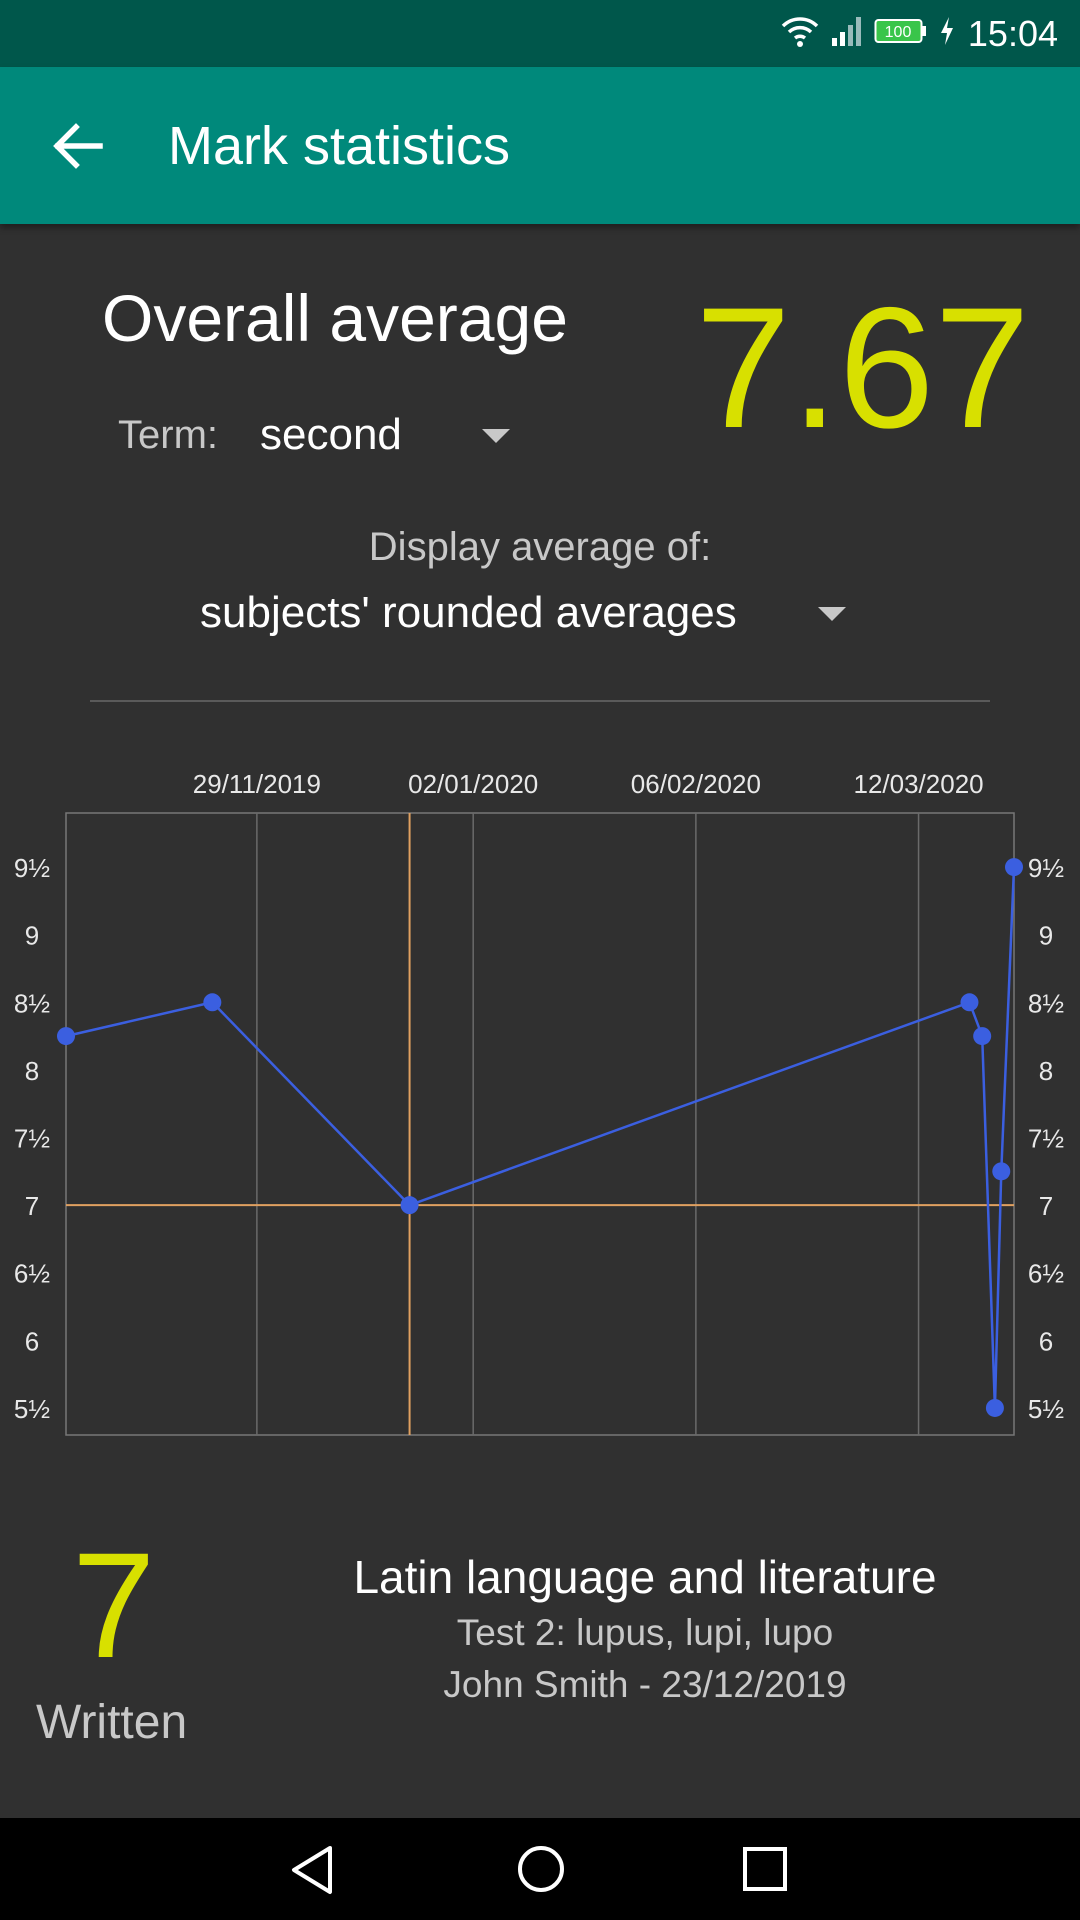 Image resolution: width=1080 pixels, height=1920 pixels. Describe the element at coordinates (1046, 1071) in the screenshot. I see `y-tick-label-right: 8` at that location.